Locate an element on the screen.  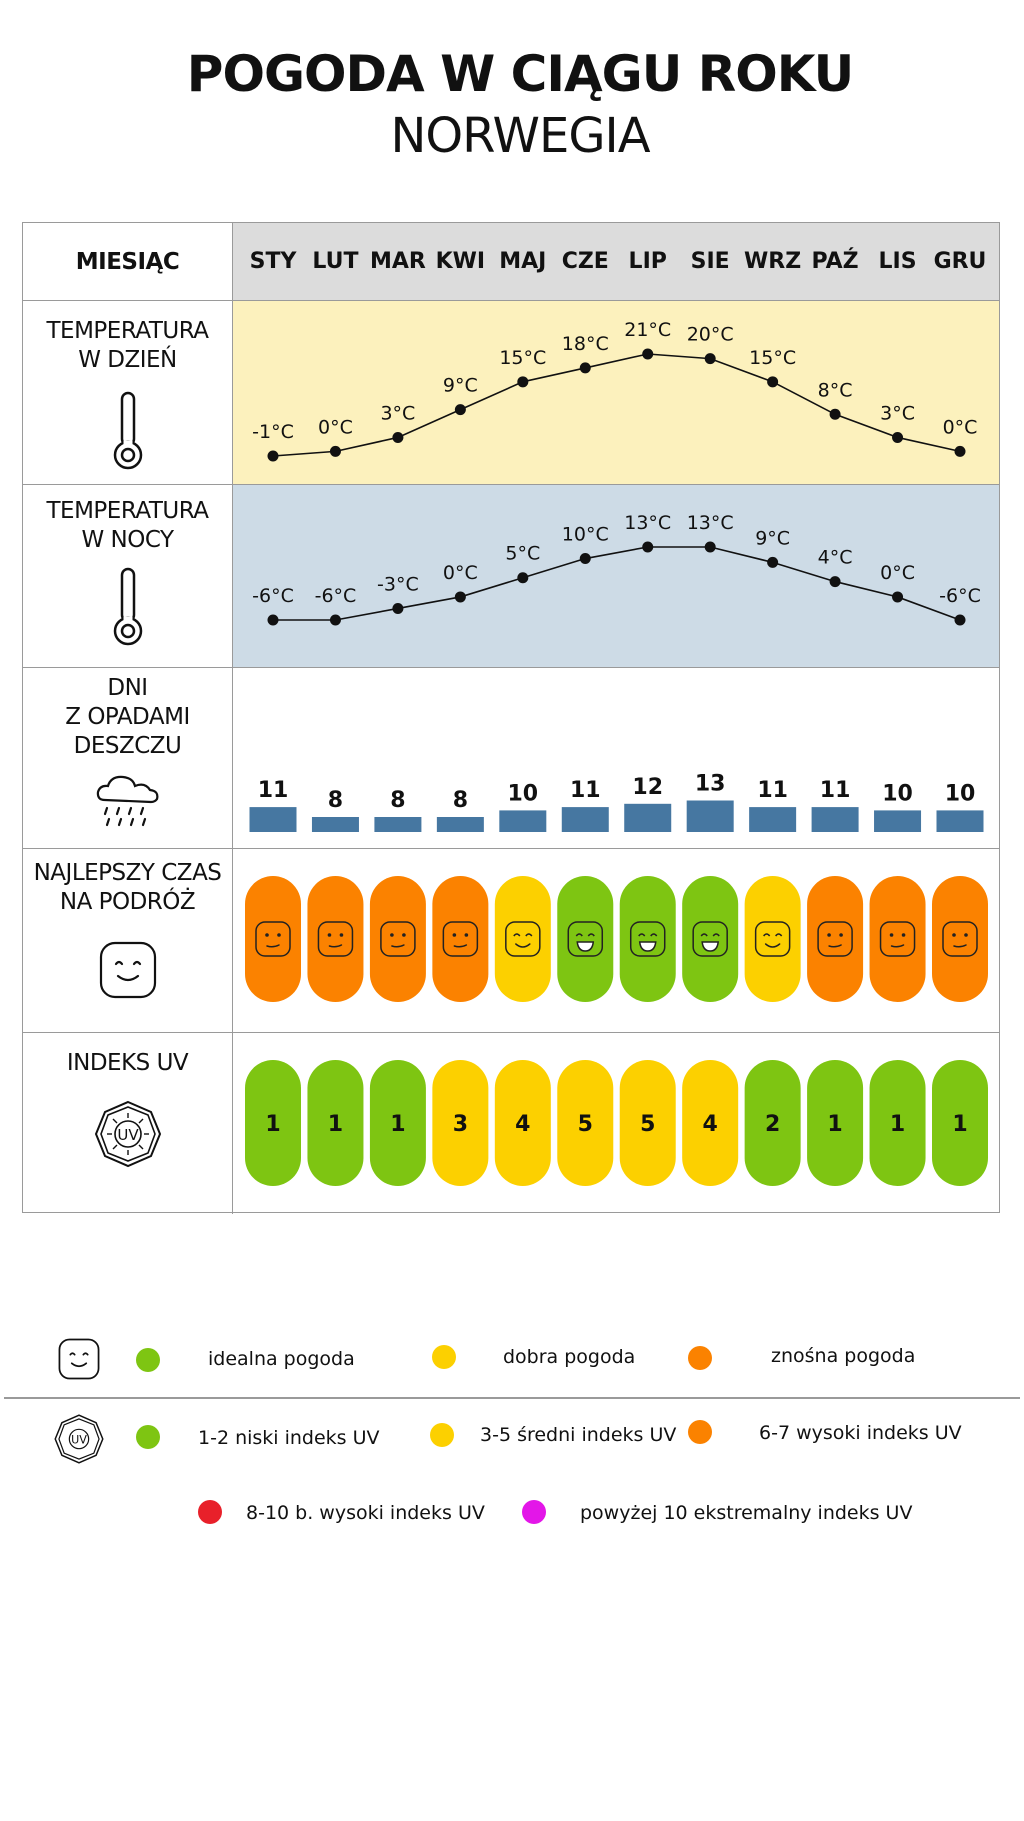
legend-dot-tolerable is located at coordinates (700, 1358).